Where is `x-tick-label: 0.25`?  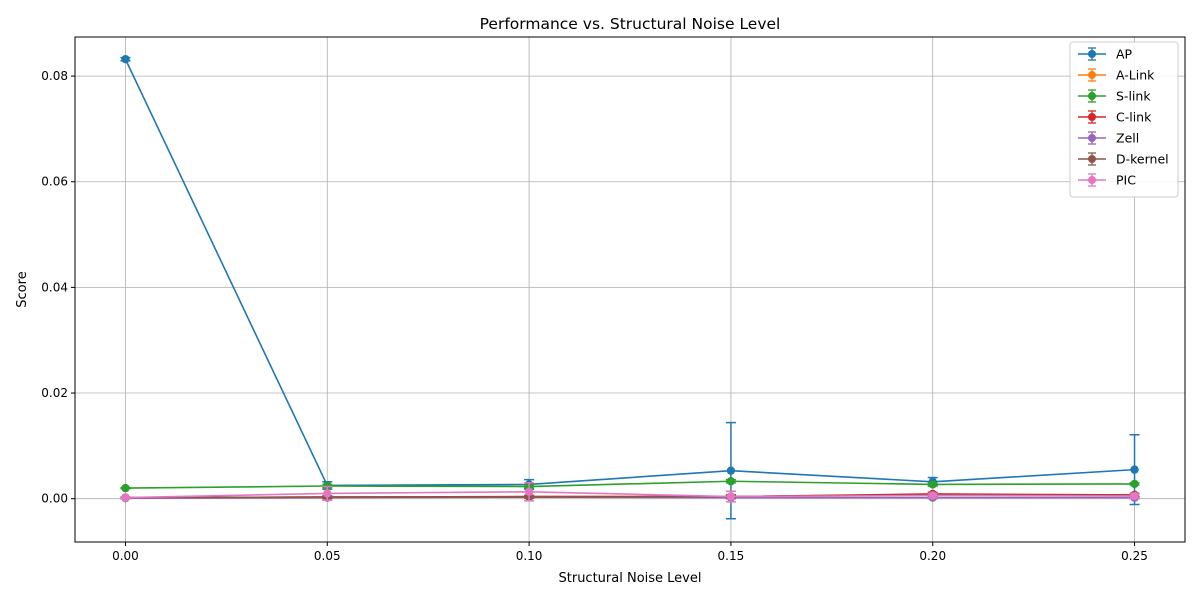 x-tick-label: 0.25 is located at coordinates (1134, 556).